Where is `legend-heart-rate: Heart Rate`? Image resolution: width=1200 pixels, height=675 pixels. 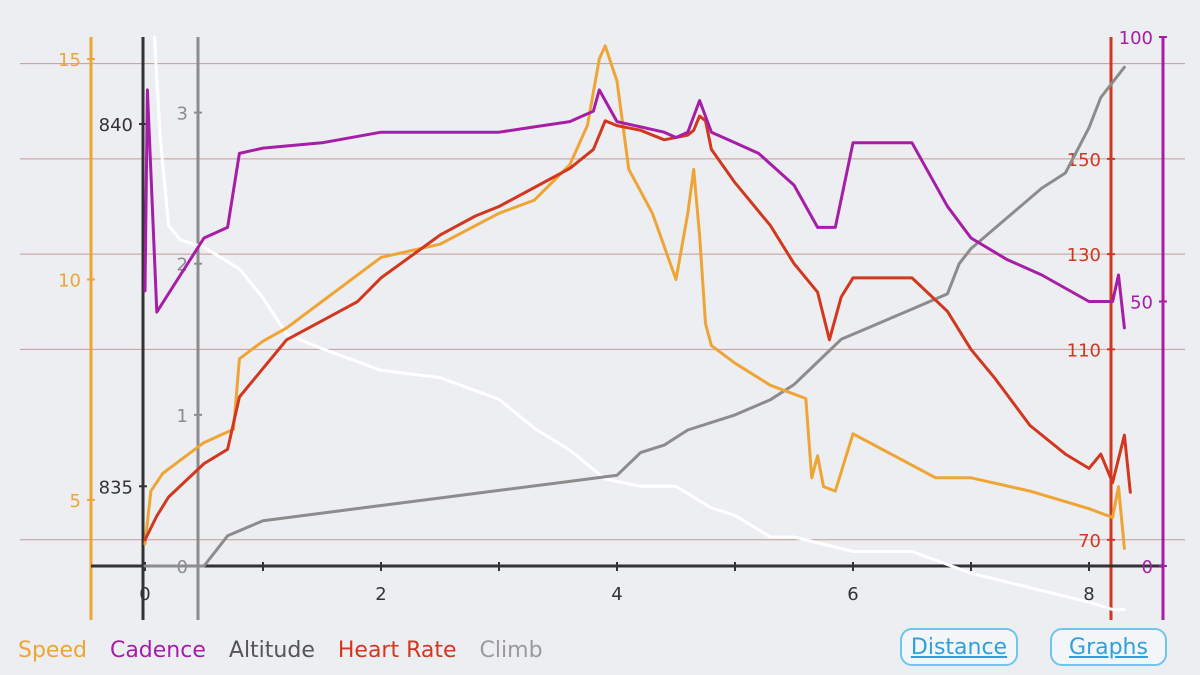
legend-heart-rate: Heart Rate is located at coordinates (397, 650).